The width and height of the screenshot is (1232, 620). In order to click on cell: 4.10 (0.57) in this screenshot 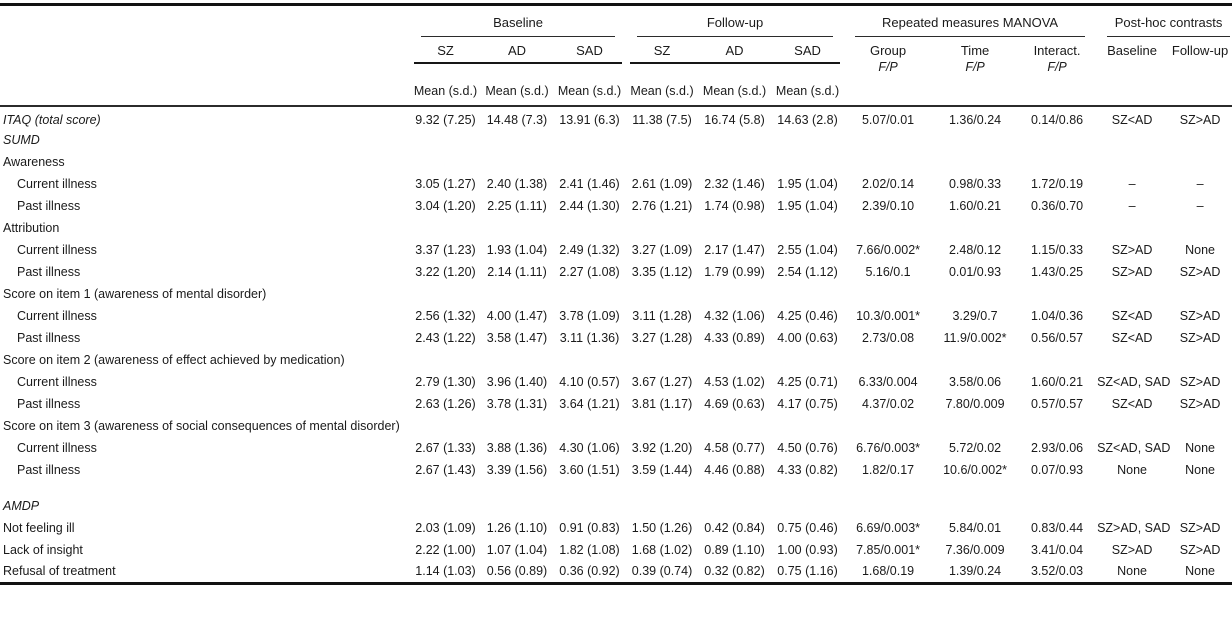, I will do `click(589, 382)`.